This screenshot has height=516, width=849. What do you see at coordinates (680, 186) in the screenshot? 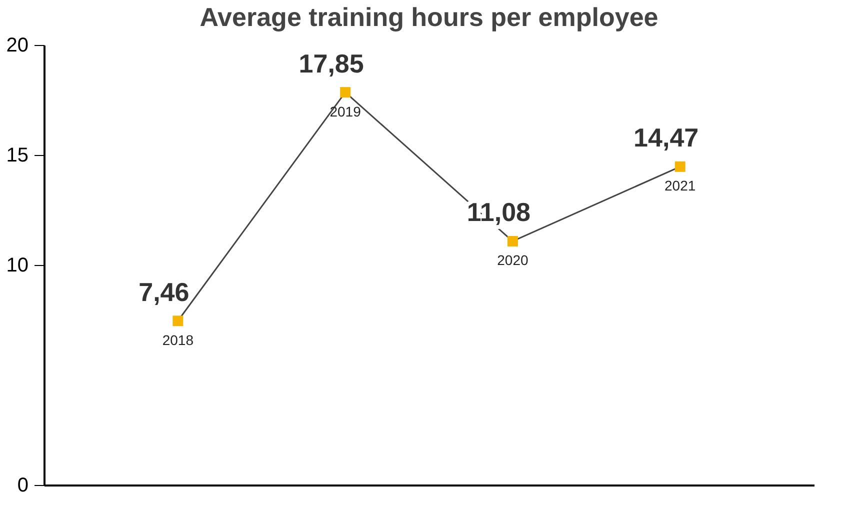
I see `x-tick-label: 2021` at bounding box center [680, 186].